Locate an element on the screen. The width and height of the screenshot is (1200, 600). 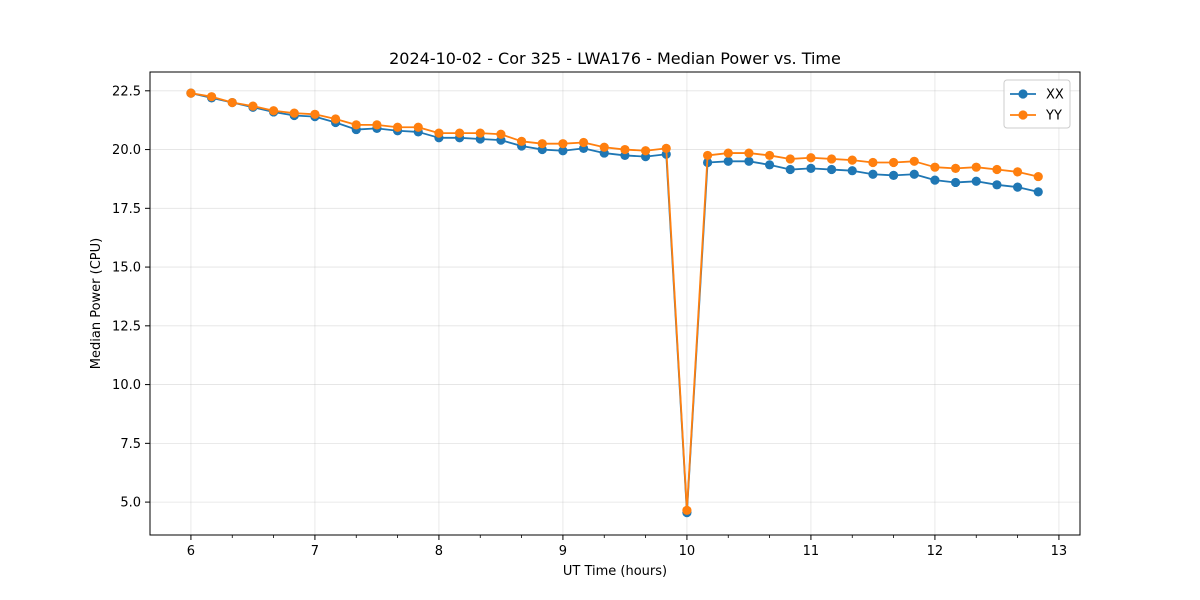
x-tick-label: 9 is located at coordinates (563, 551).